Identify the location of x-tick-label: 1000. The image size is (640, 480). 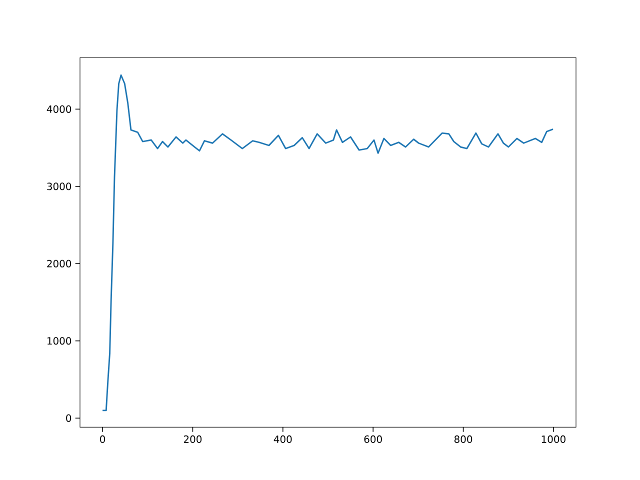
(554, 439).